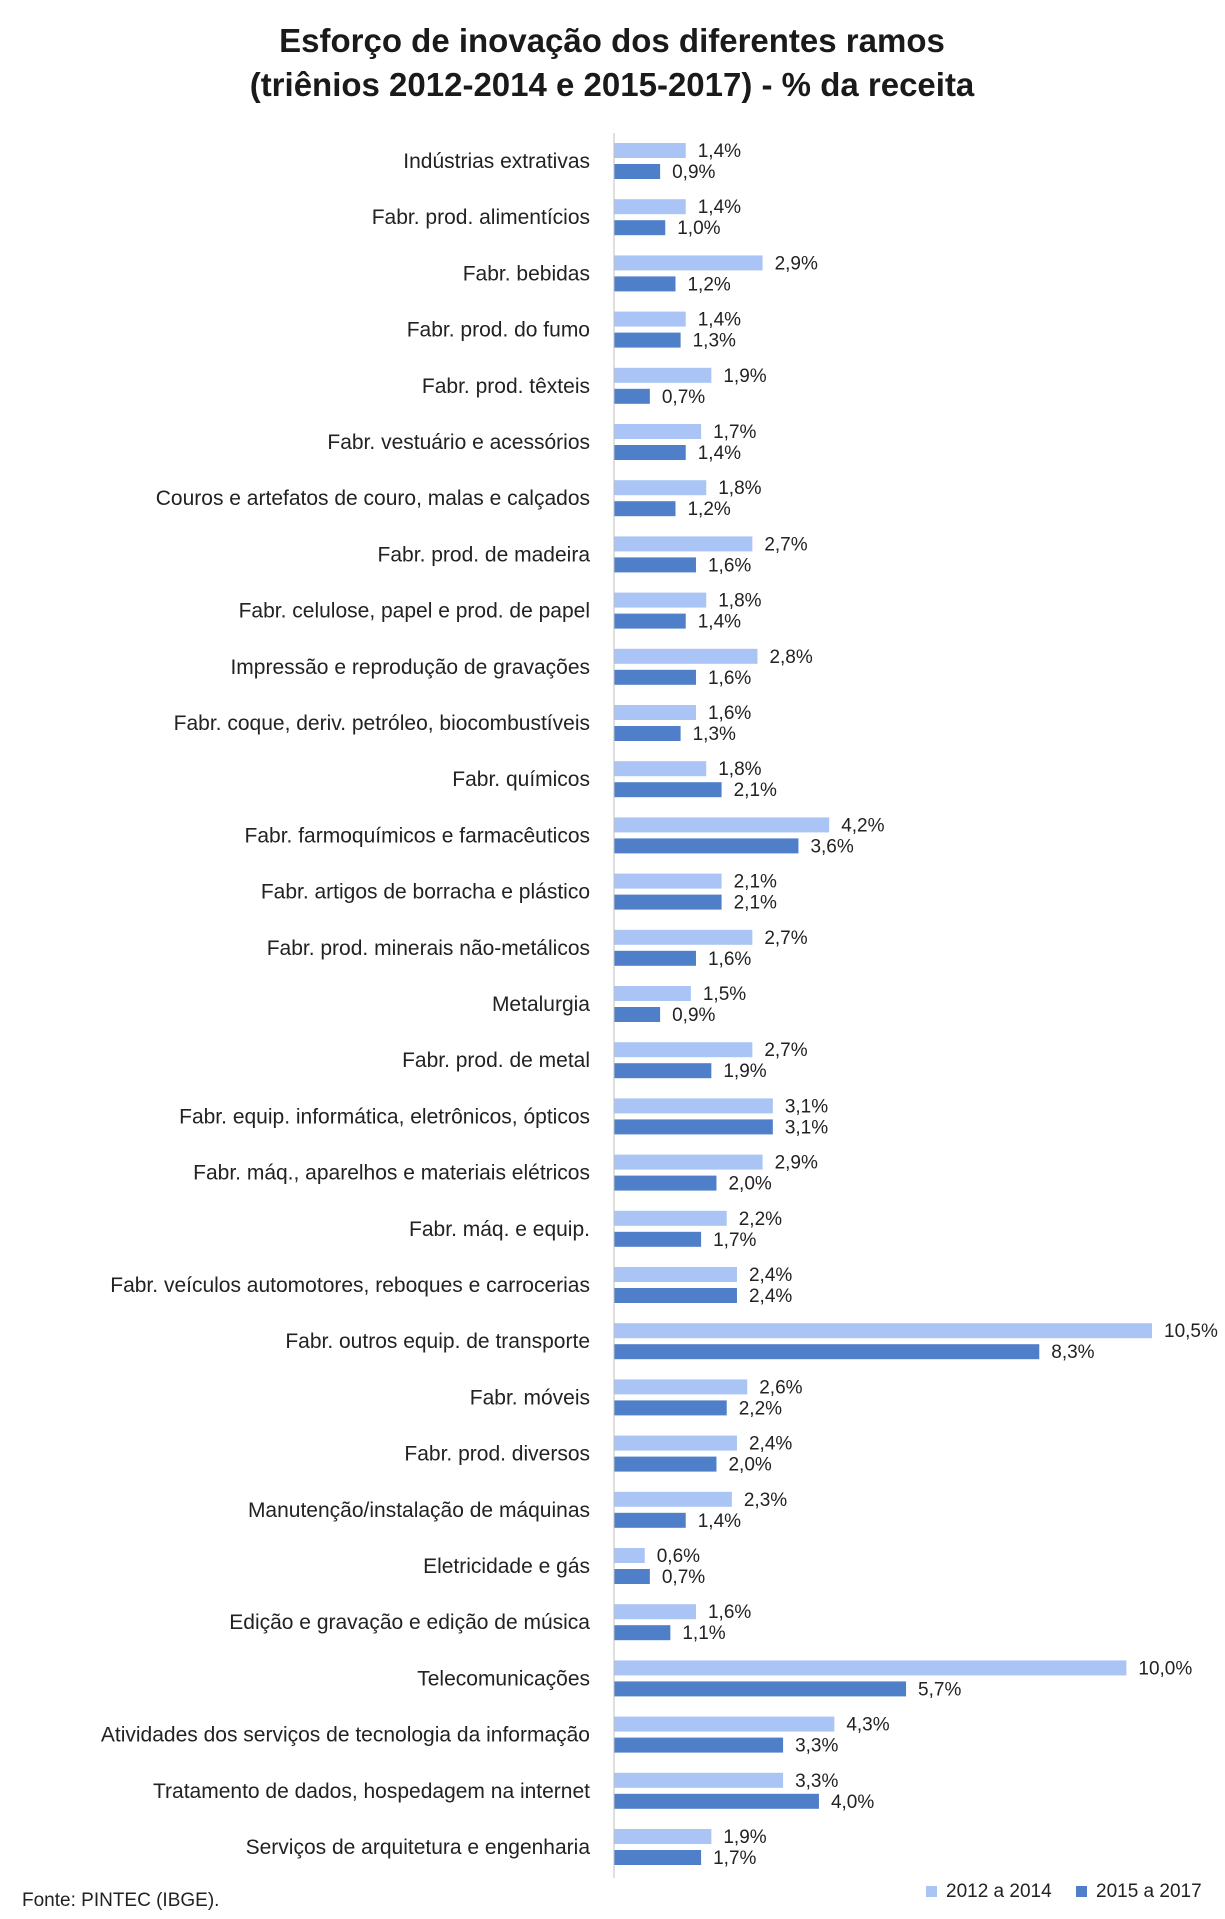 Image resolution: width=1225 pixels, height=1919 pixels. I want to click on category-label: Fabr. prod. de metal, so click(496, 1060).